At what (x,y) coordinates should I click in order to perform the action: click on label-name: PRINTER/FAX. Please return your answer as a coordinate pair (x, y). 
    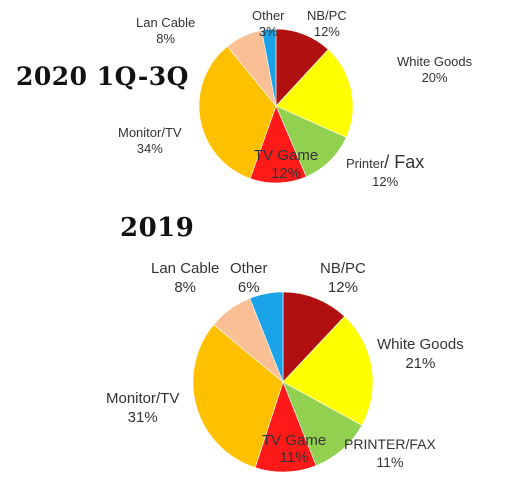
    Looking at the image, I should click on (390, 444).